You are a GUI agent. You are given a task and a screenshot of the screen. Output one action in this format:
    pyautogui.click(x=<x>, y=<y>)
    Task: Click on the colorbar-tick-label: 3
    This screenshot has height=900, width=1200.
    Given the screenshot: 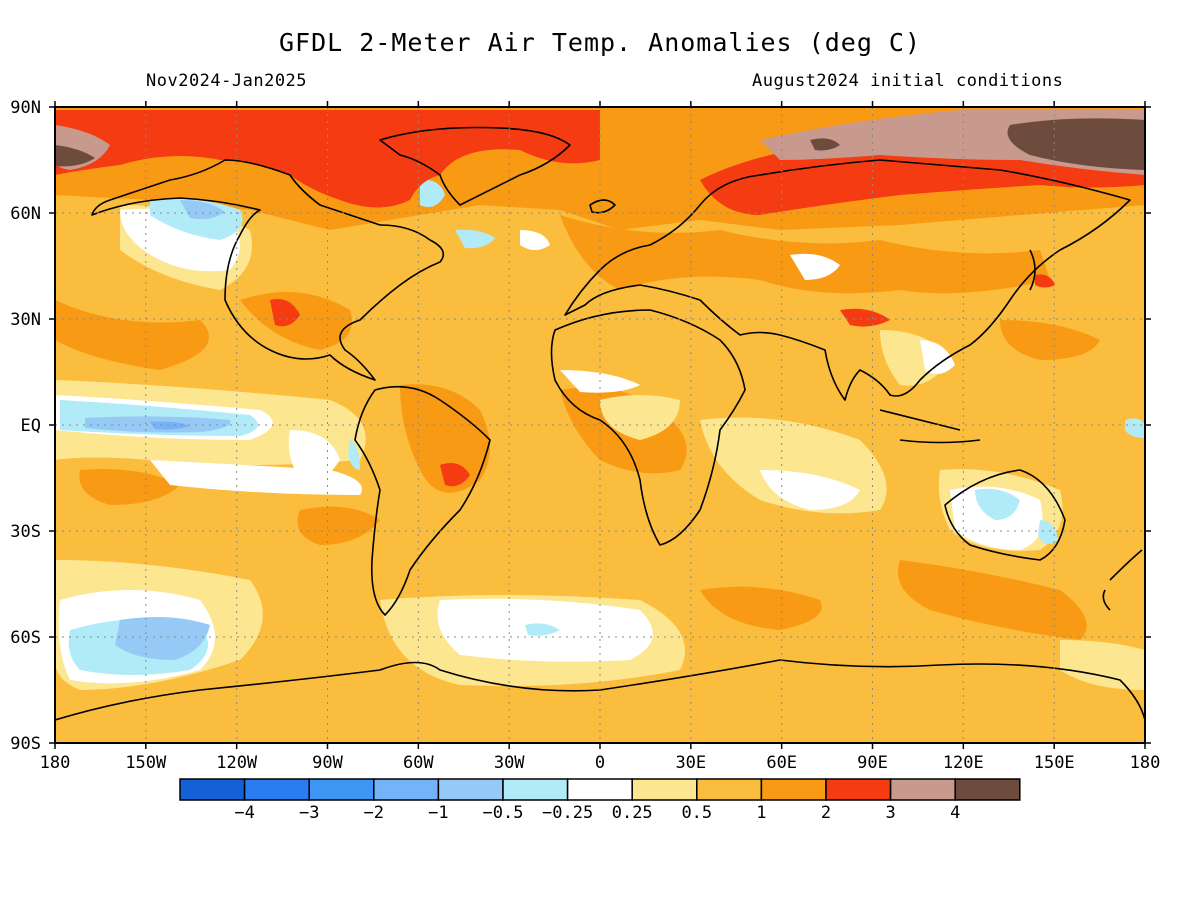 What is the action you would take?
    pyautogui.click(x=890, y=813)
    